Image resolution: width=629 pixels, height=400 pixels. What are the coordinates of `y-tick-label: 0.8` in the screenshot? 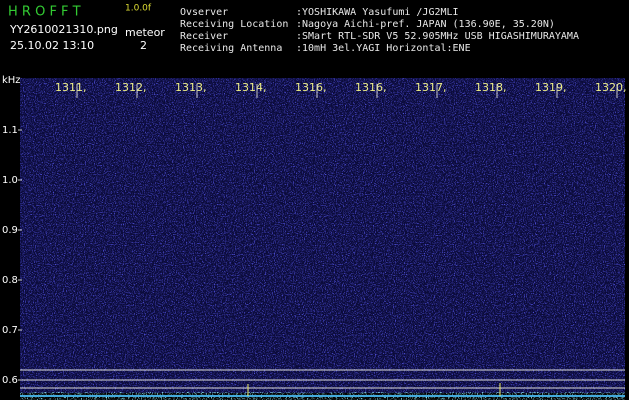 It's located at (10, 280).